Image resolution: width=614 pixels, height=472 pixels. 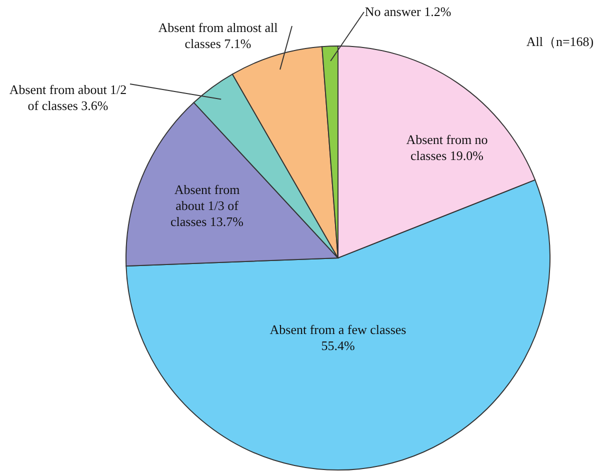 I want to click on slice-label: Absent from a few classes, so click(x=338, y=329).